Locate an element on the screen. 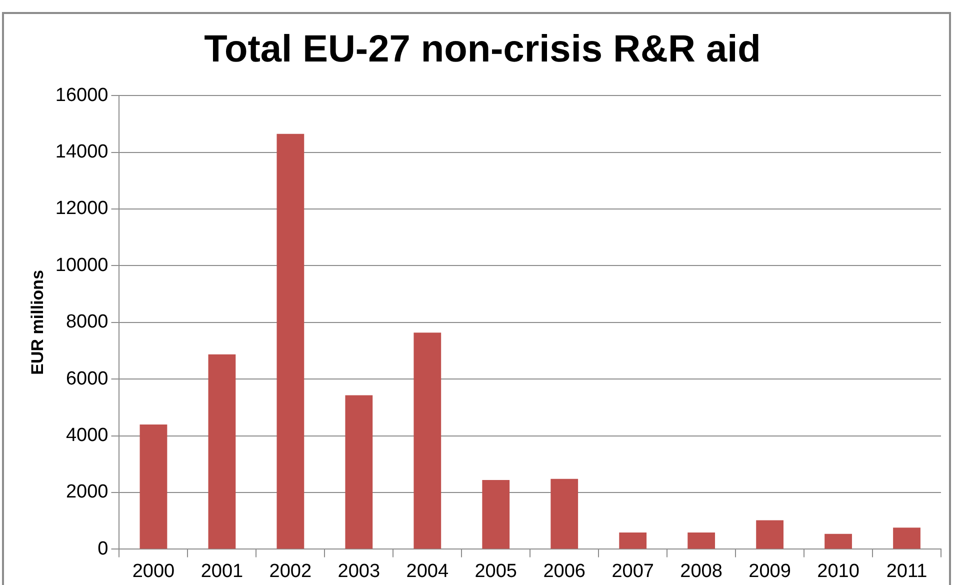  chart-title: Total EU-27 non-crisis R&R aid is located at coordinates (482, 49).